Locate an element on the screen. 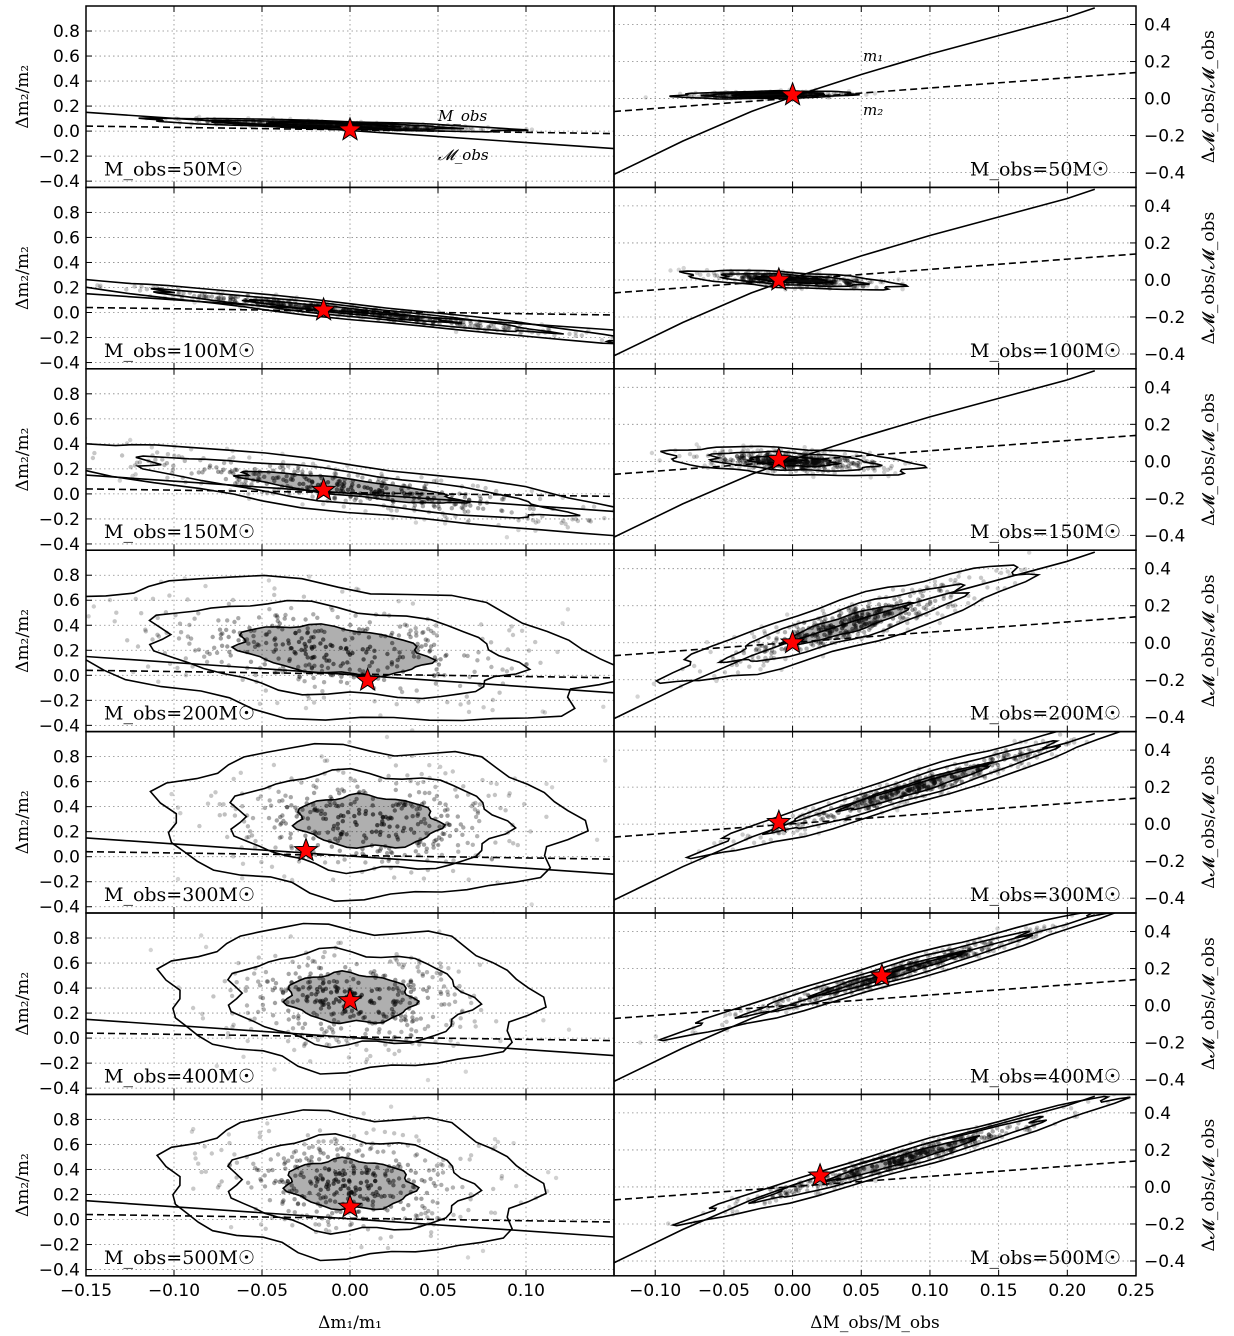 The width and height of the screenshot is (1234, 1336). true-value-star is located at coordinates (323, 489).